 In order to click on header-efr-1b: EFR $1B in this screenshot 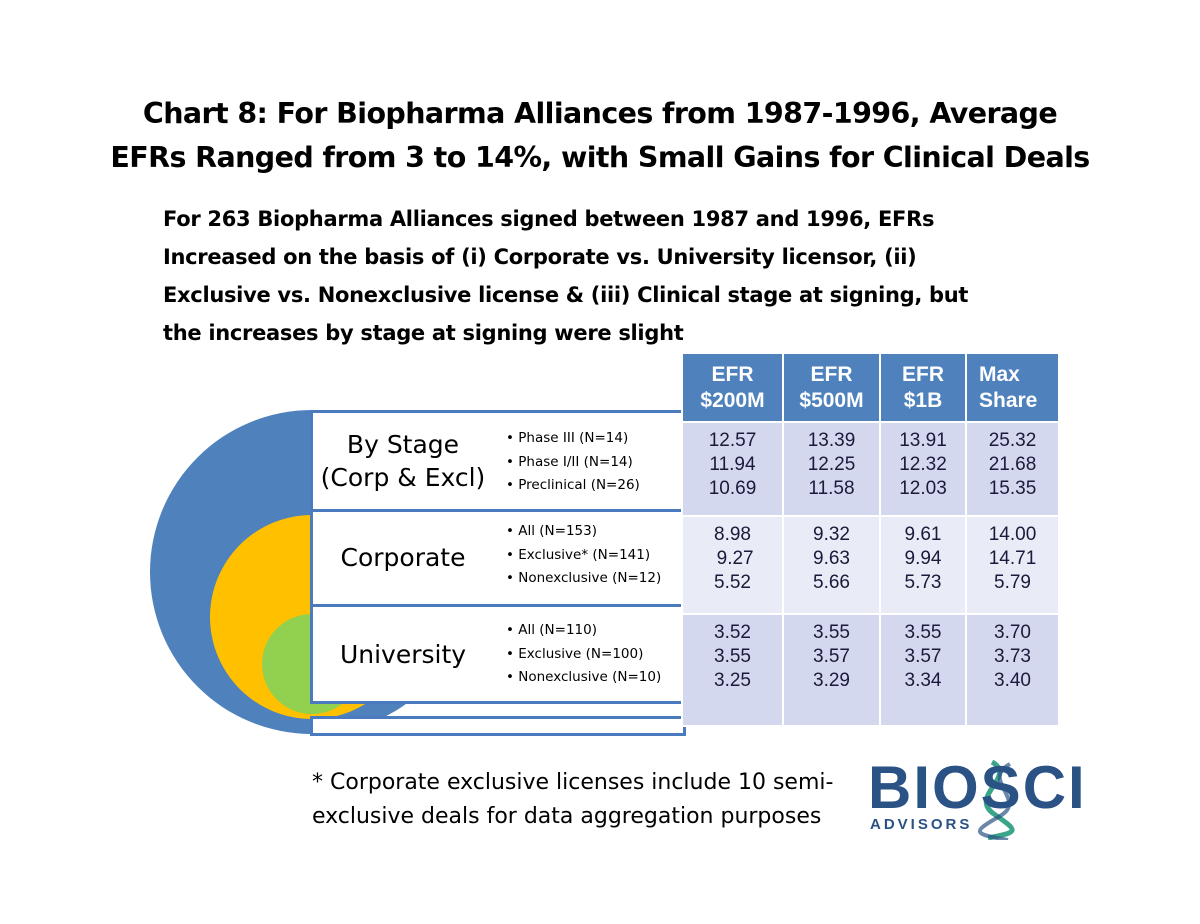, I will do `click(923, 387)`.